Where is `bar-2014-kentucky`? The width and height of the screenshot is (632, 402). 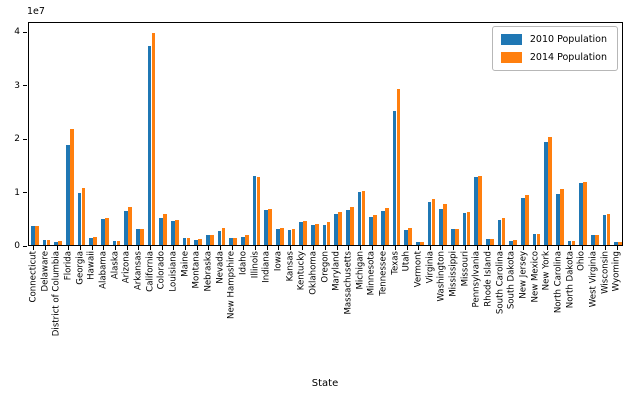 bar-2014-kentucky is located at coordinates (305, 233).